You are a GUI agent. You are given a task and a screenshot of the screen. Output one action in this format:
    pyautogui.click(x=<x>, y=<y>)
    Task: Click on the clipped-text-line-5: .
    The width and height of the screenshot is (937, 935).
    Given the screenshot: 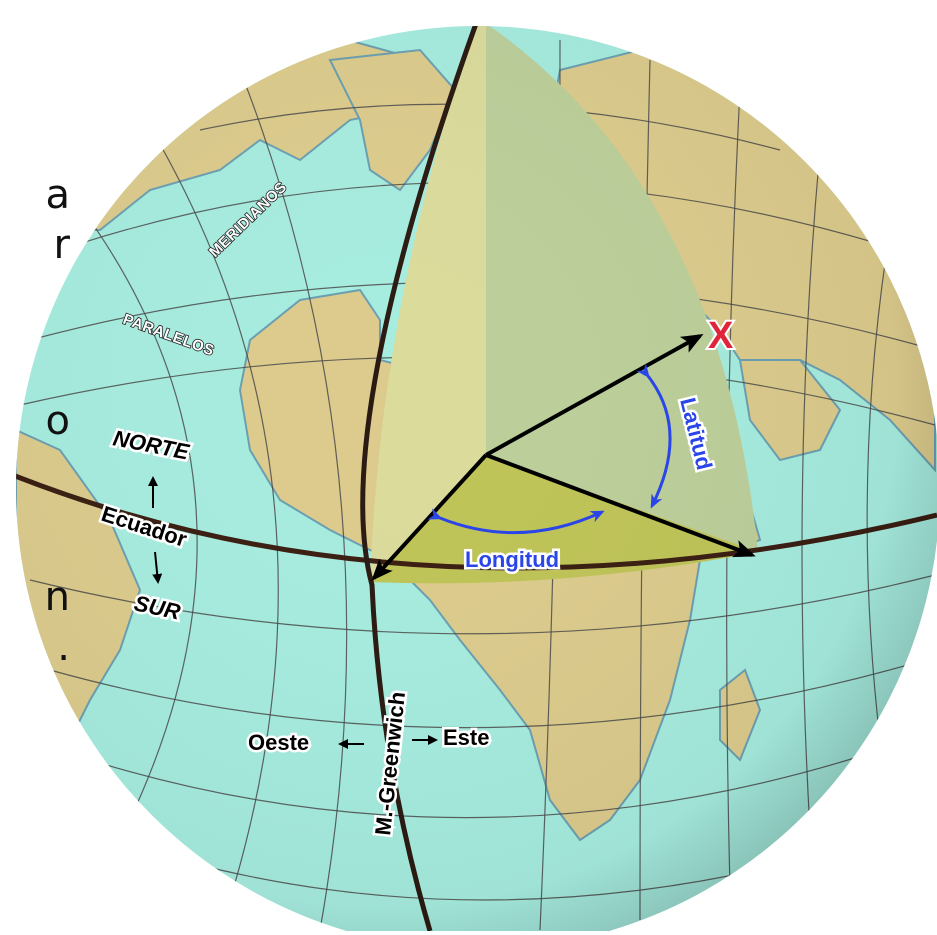 What is the action you would take?
    pyautogui.click(x=63, y=647)
    